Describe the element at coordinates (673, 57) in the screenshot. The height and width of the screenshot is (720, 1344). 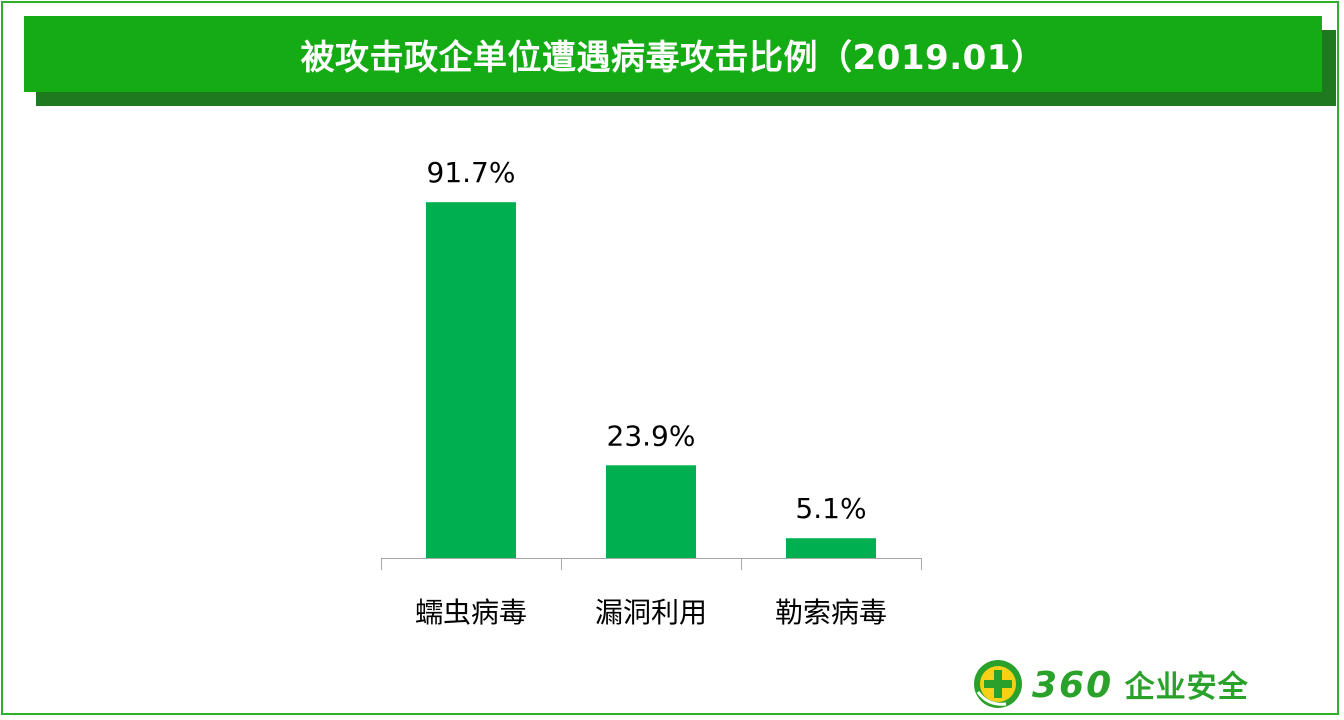
I see `chart-title: 被攻击政企单位遭遇病毒攻击比例（2019.01）` at that location.